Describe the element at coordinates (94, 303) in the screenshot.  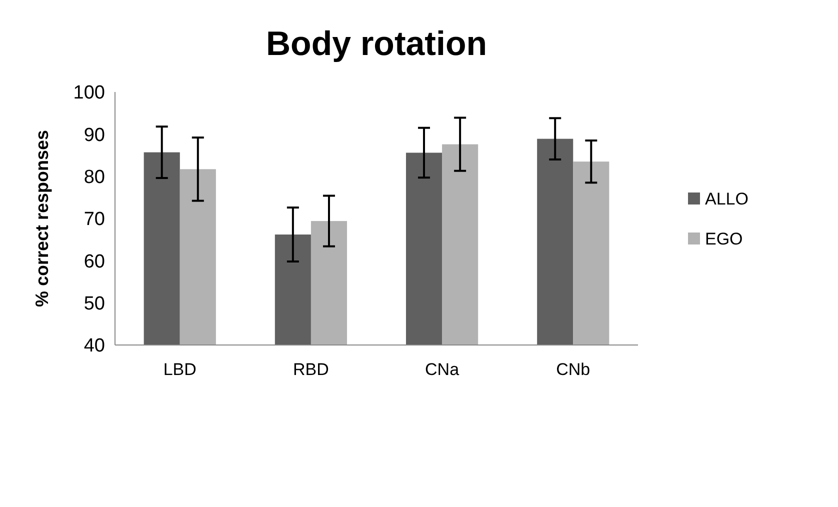
I see `y-tick-label: 50` at that location.